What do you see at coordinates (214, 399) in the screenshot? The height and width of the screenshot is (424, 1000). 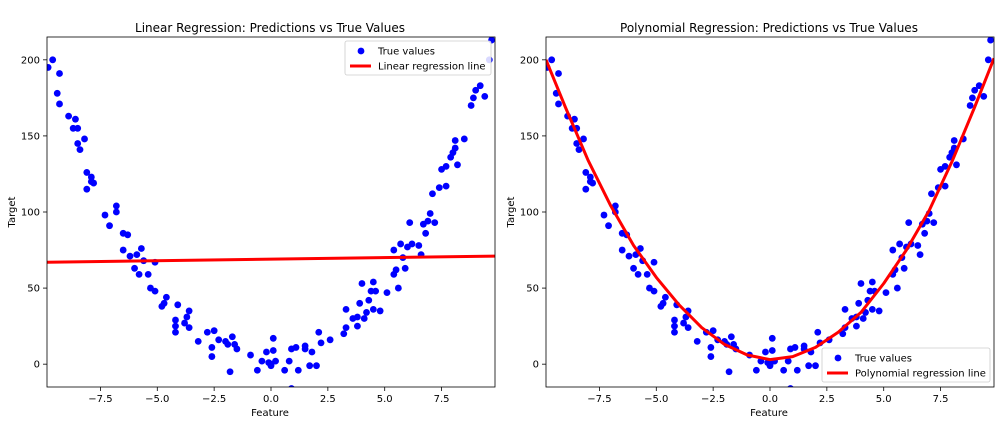 I see `x-tick-label: −2.5` at bounding box center [214, 399].